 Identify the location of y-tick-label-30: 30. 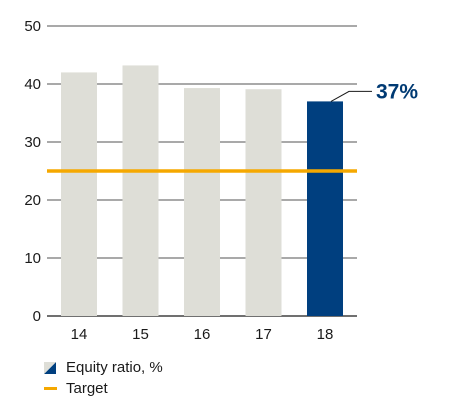
(32, 142).